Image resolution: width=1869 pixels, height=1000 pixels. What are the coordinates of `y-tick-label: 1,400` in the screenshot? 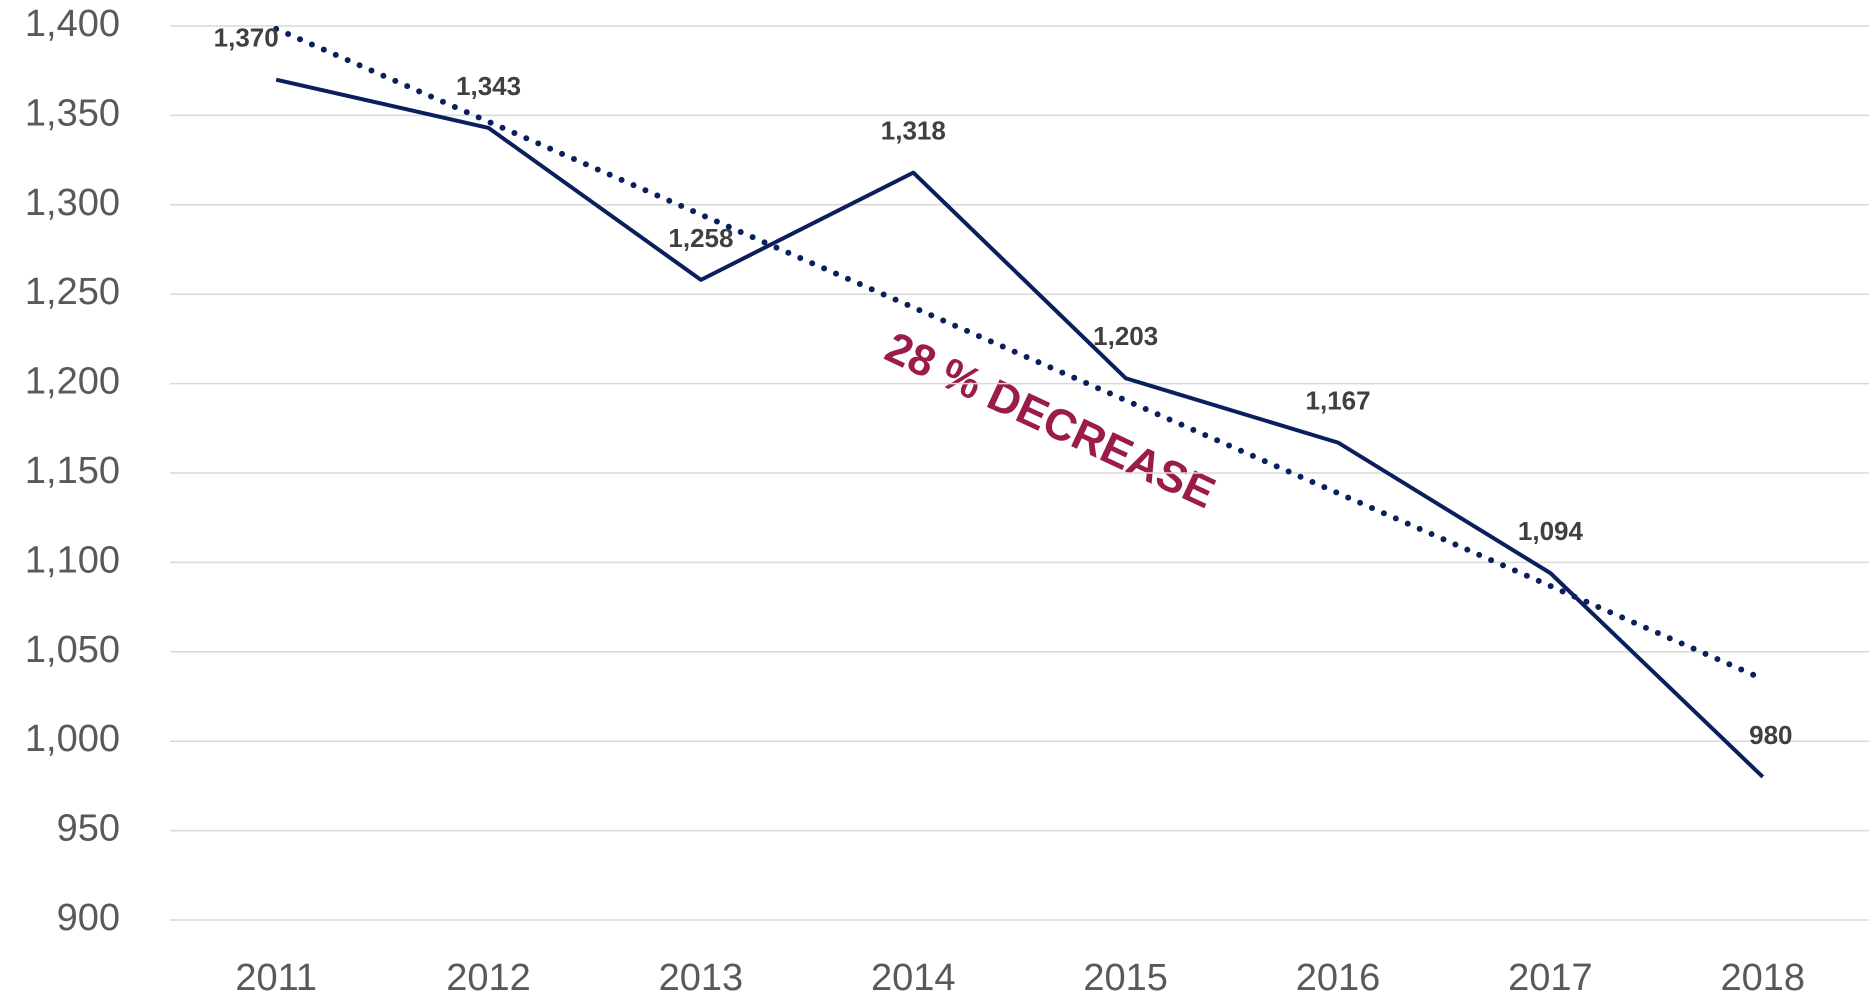 It's located at (72, 24).